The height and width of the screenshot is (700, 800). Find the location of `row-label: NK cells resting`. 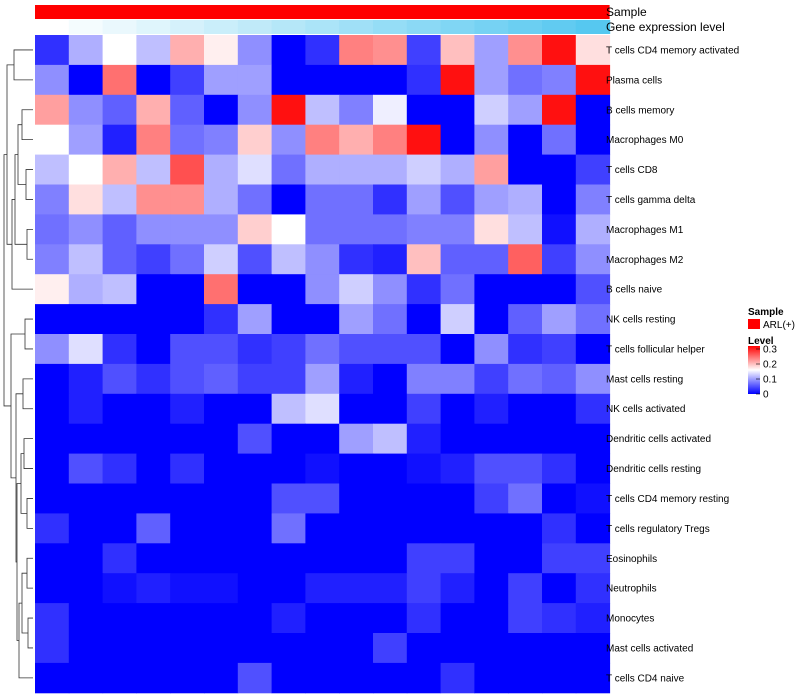

row-label: NK cells resting is located at coordinates (640, 320).